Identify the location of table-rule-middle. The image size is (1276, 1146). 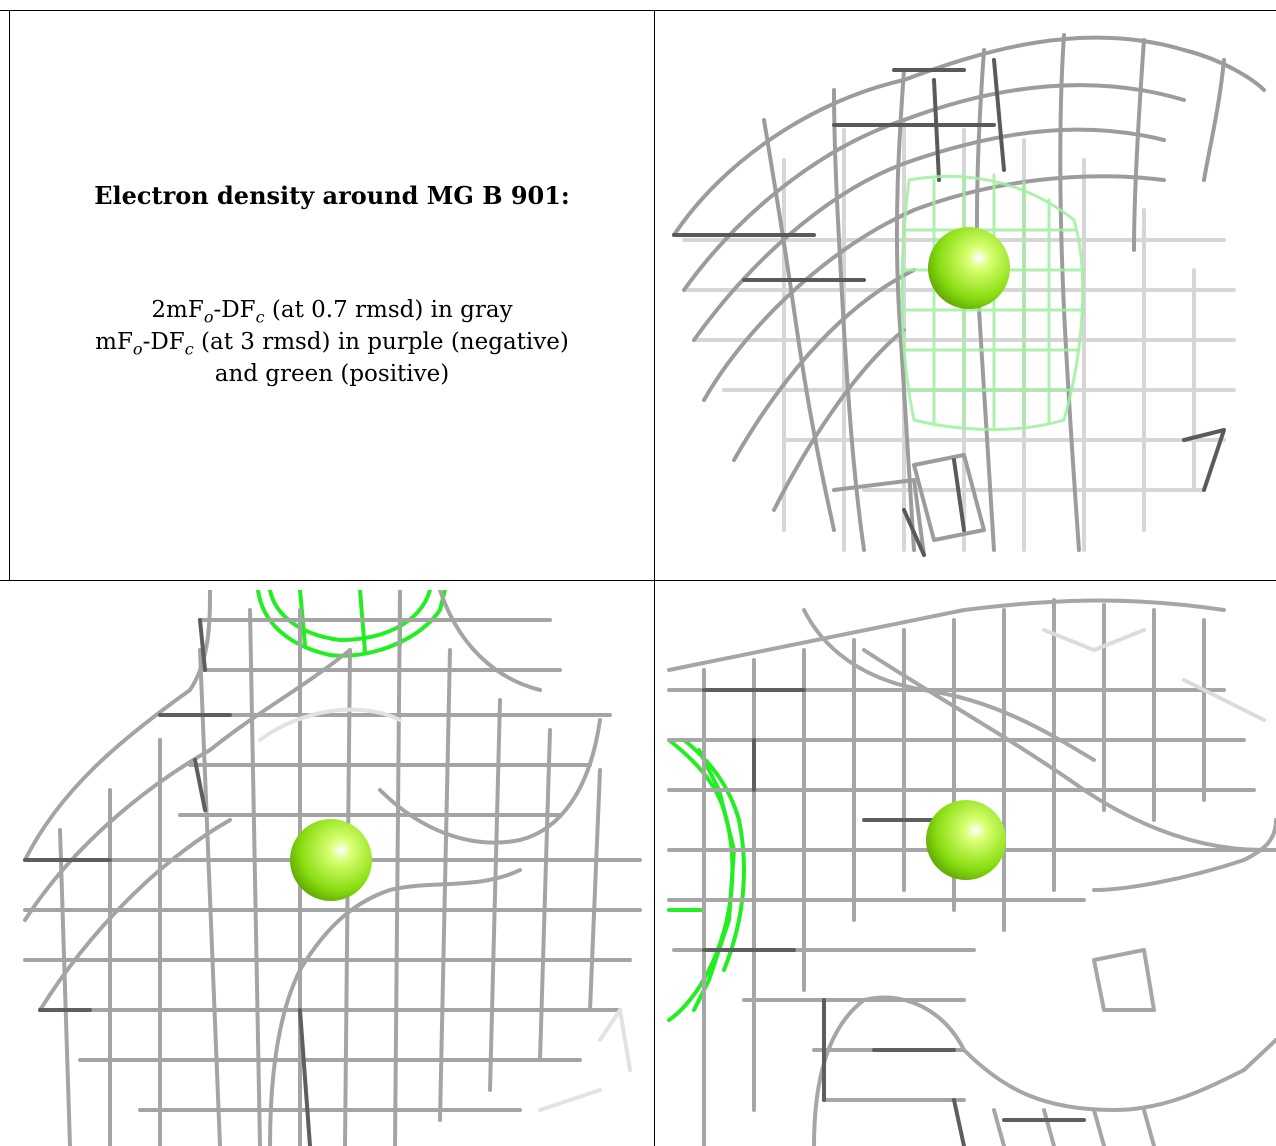
(638, 580).